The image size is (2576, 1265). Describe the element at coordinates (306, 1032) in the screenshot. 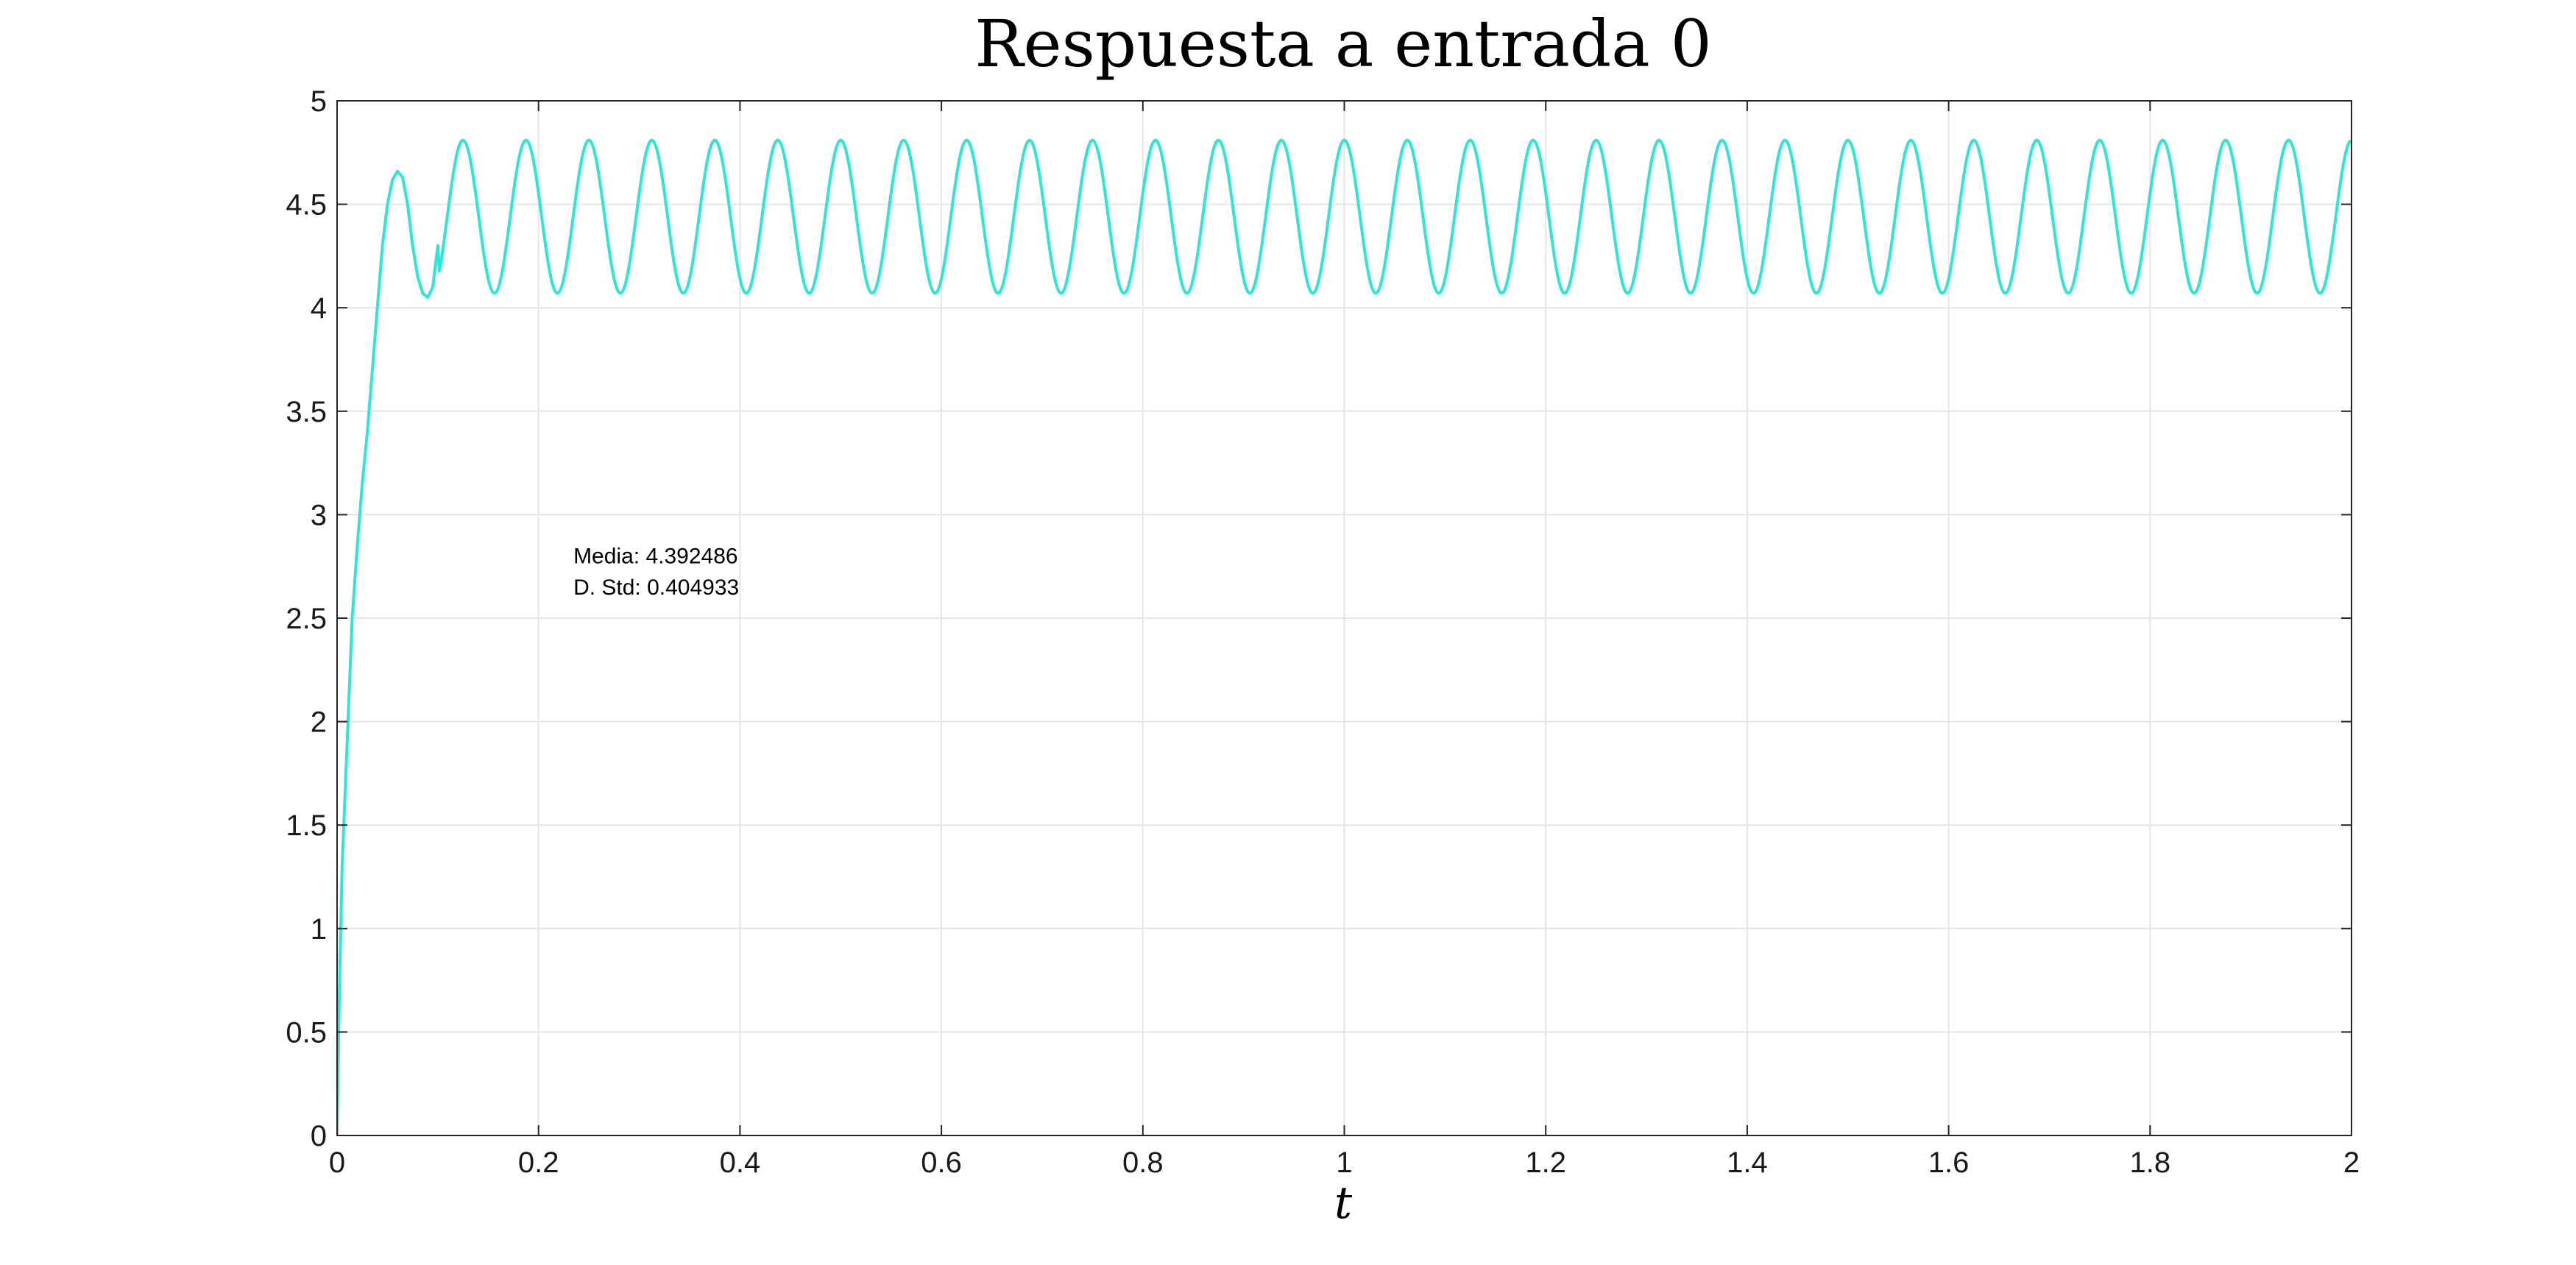

I see `y-tick-label: 0.5` at that location.